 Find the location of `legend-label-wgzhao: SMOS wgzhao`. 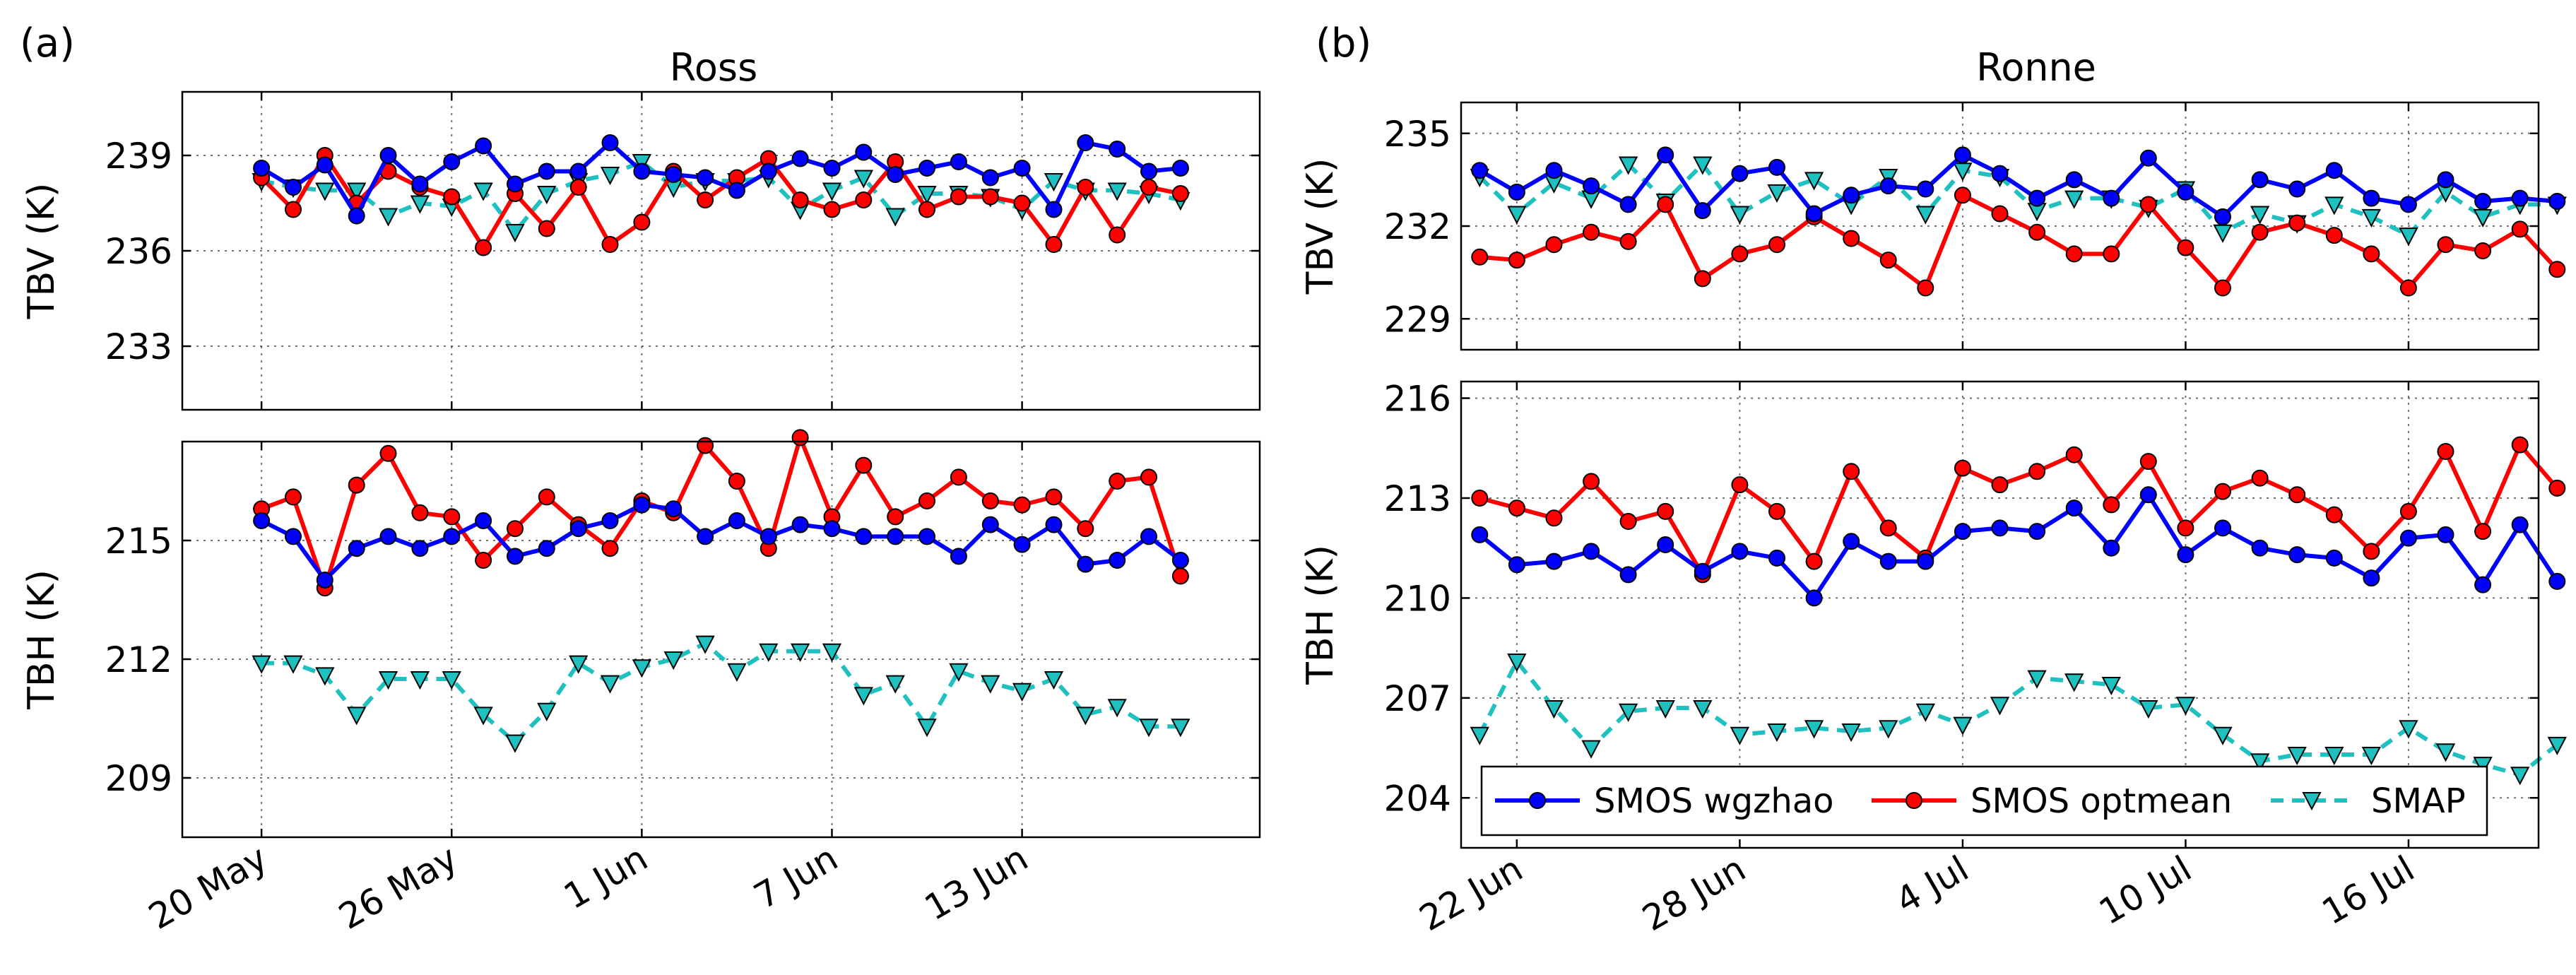

legend-label-wgzhao: SMOS wgzhao is located at coordinates (1714, 801).